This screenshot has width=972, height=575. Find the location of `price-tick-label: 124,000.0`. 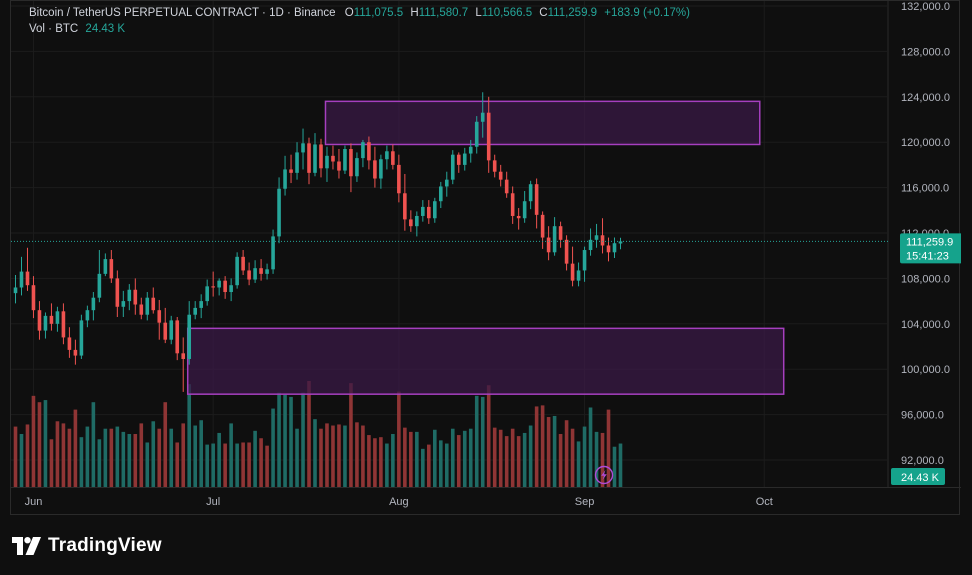

price-tick-label: 124,000.0 is located at coordinates (925, 98).